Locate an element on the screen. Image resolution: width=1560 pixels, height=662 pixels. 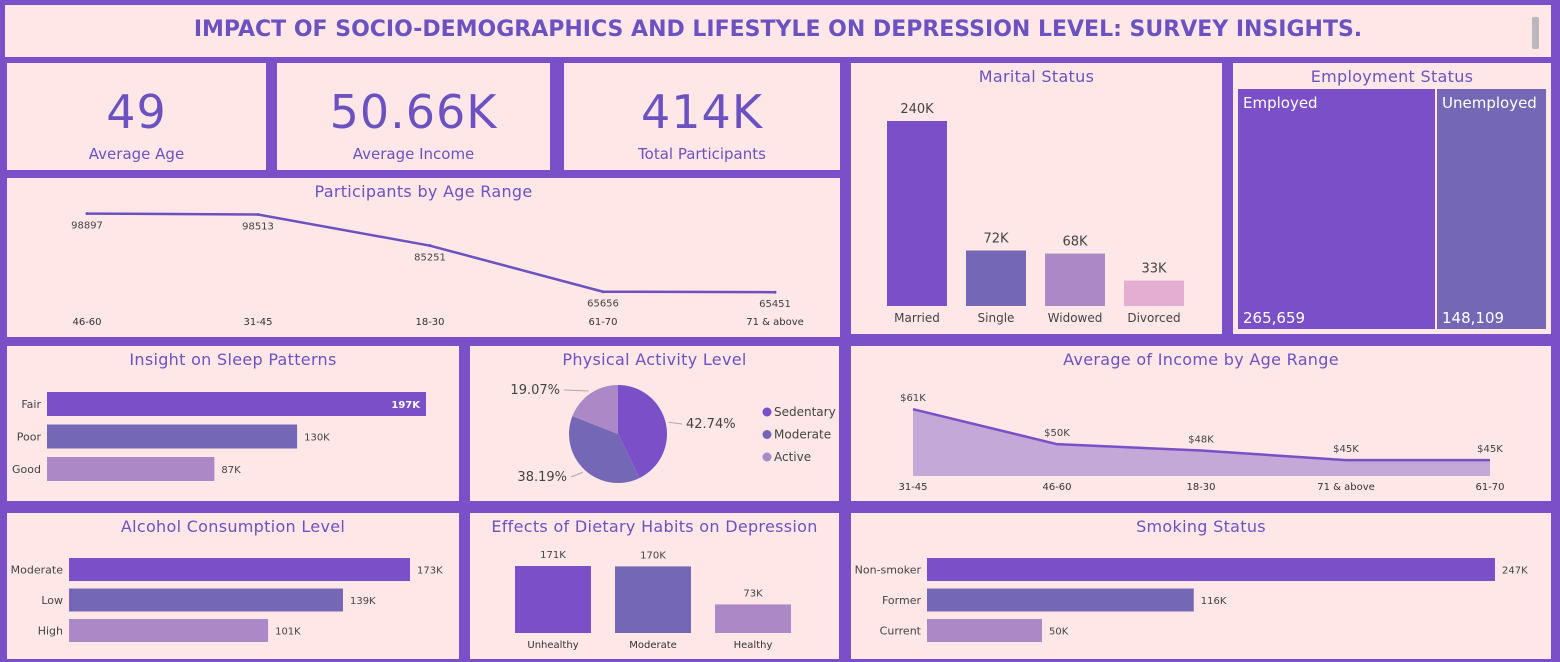
alcohol-bar-chart: Moderate 173K Low 139K High 101K is located at coordinates (233, 586).